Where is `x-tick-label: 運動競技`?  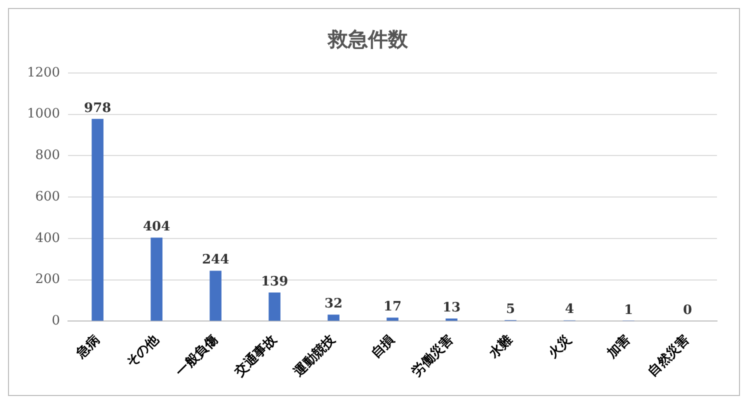 x-tick-label: 運動競技 is located at coordinates (315, 355).